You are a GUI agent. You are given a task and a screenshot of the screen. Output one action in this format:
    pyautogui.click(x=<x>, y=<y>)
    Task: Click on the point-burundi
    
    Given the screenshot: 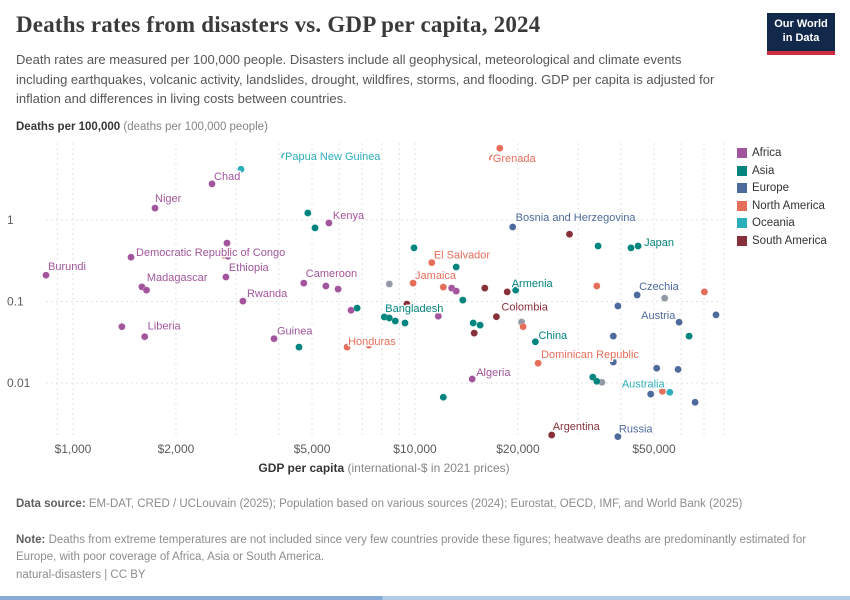 What is the action you would take?
    pyautogui.click(x=46, y=275)
    